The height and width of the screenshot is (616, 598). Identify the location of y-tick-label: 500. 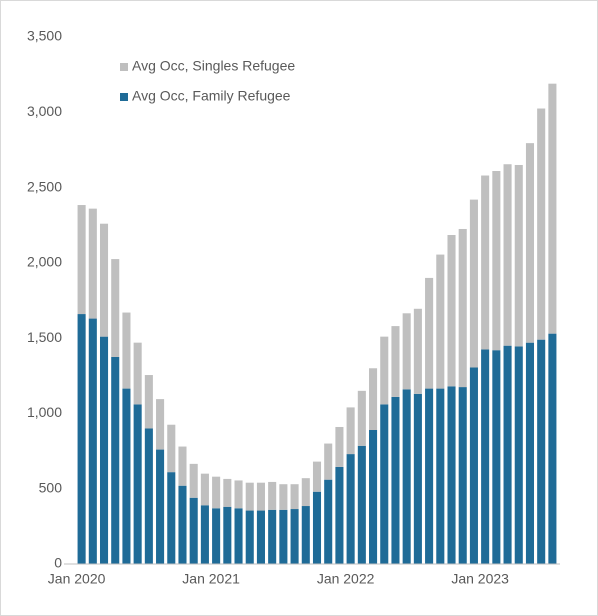
(51, 487).